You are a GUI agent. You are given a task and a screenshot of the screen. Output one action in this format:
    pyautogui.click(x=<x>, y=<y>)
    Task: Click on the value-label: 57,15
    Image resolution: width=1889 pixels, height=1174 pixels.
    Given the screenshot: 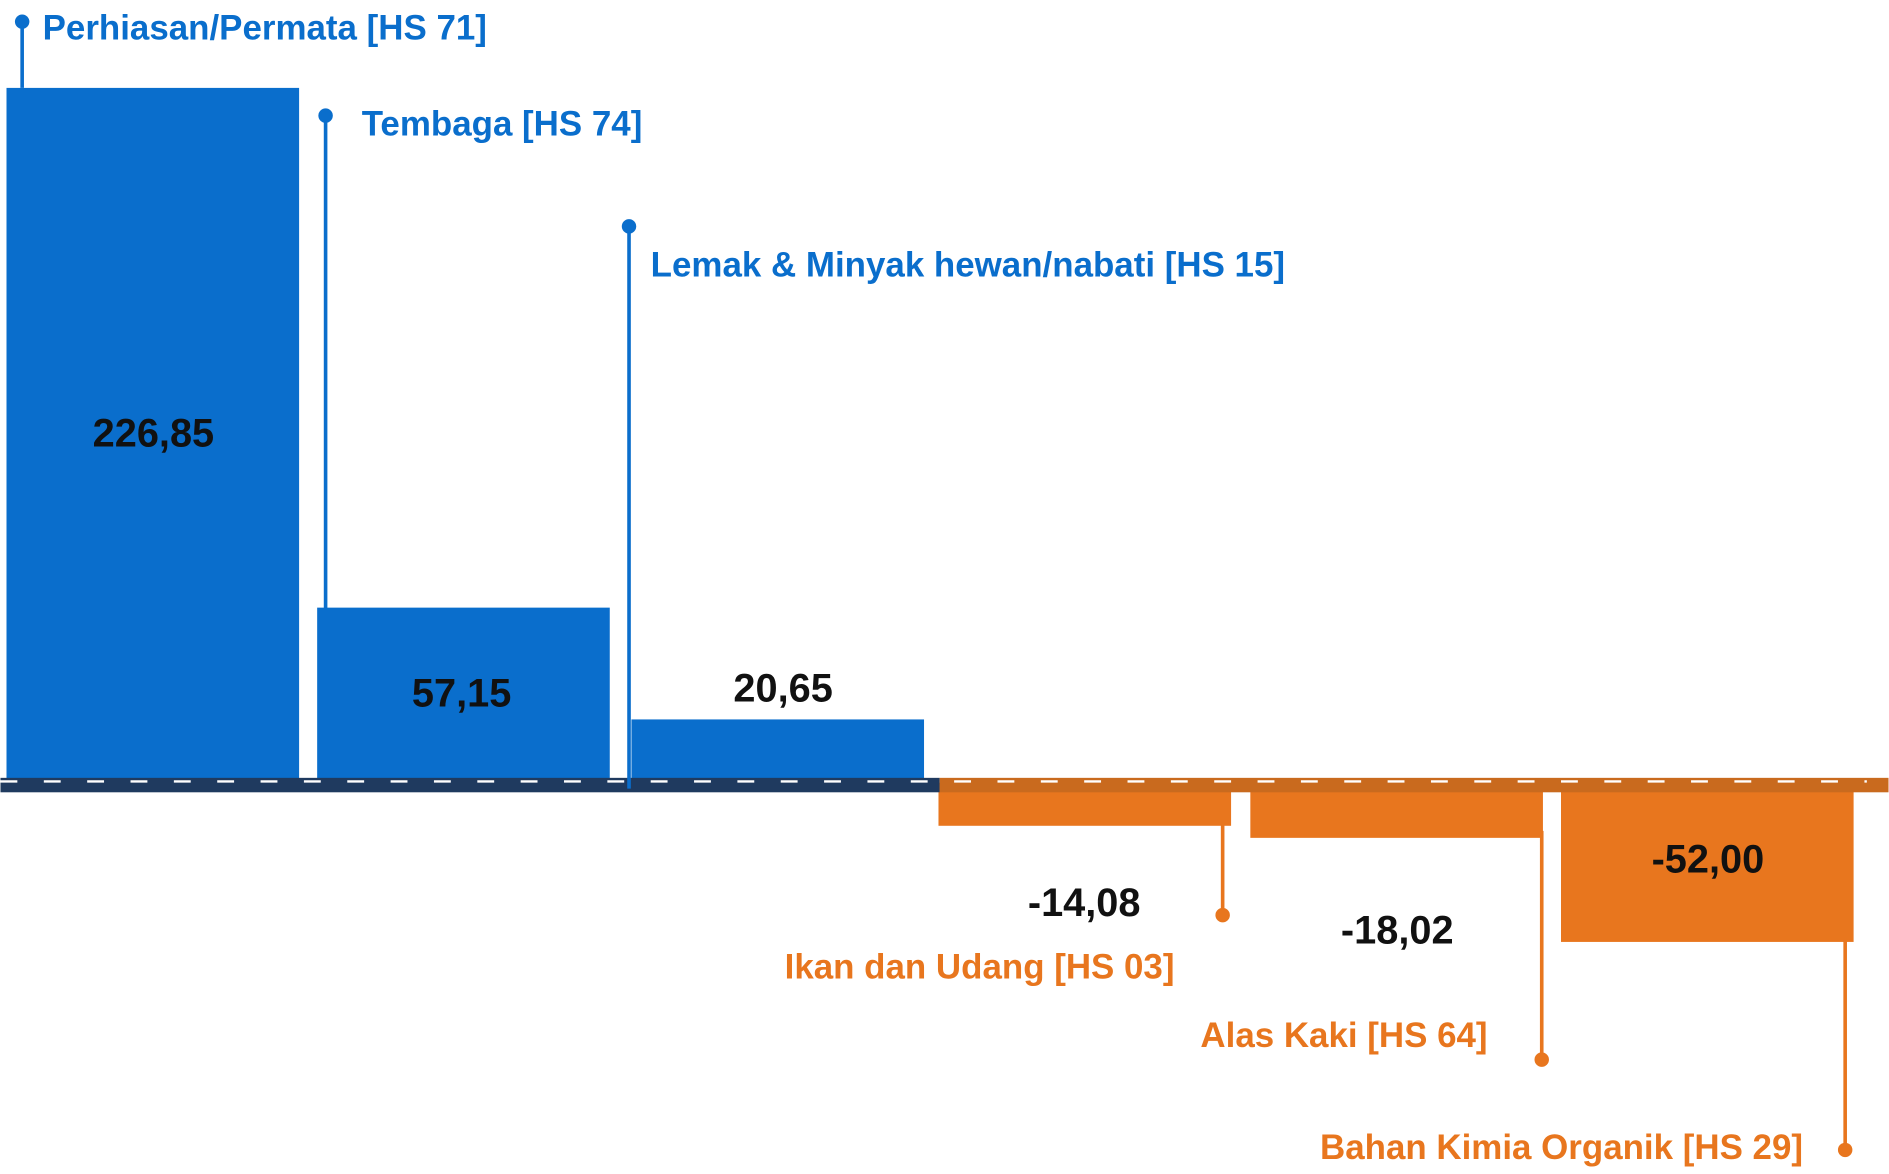 What is the action you would take?
    pyautogui.click(x=461, y=693)
    